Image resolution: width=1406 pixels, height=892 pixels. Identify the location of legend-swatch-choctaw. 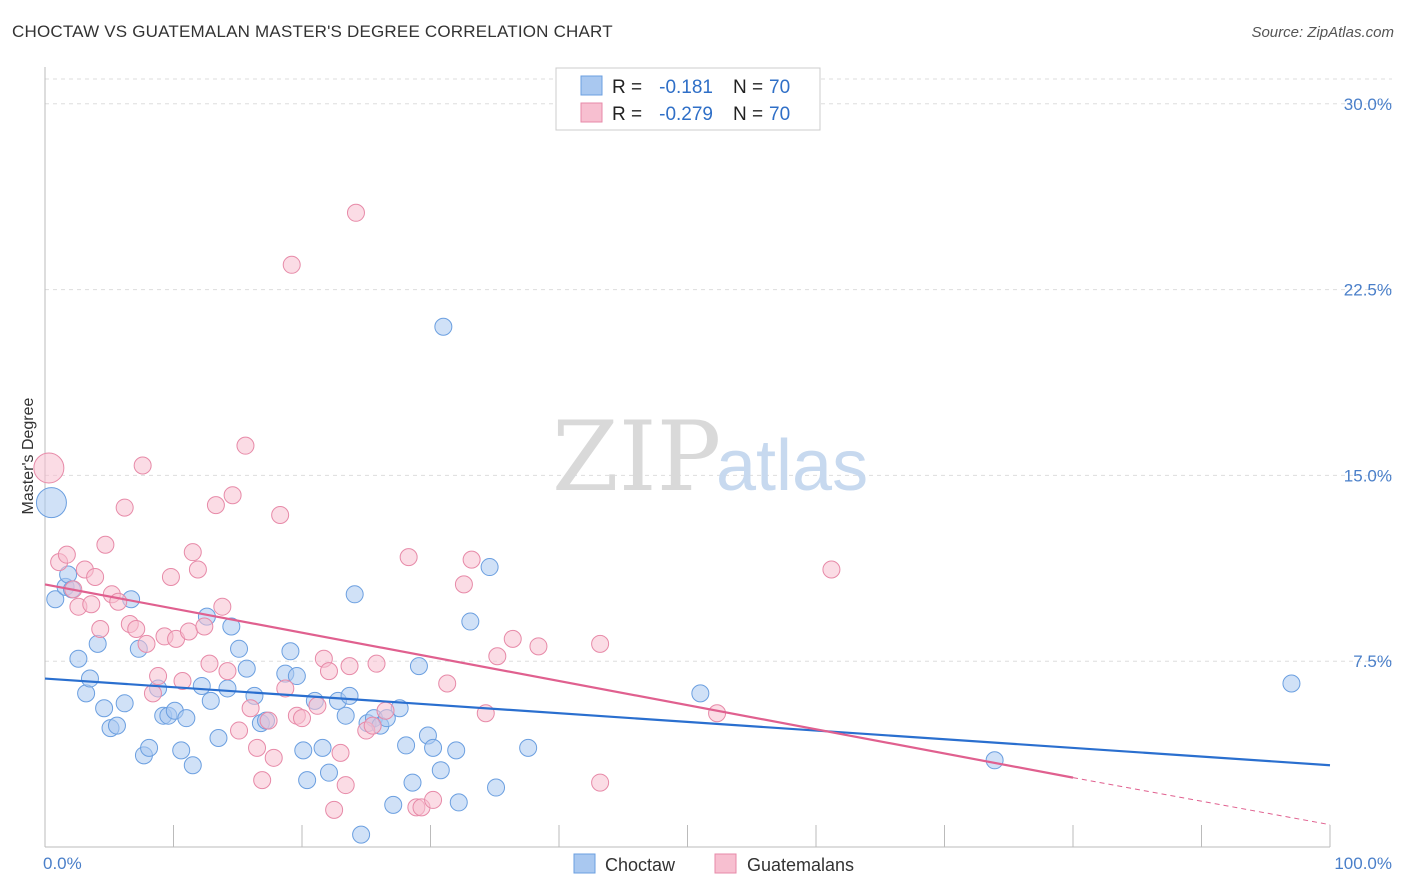
(591, 85).